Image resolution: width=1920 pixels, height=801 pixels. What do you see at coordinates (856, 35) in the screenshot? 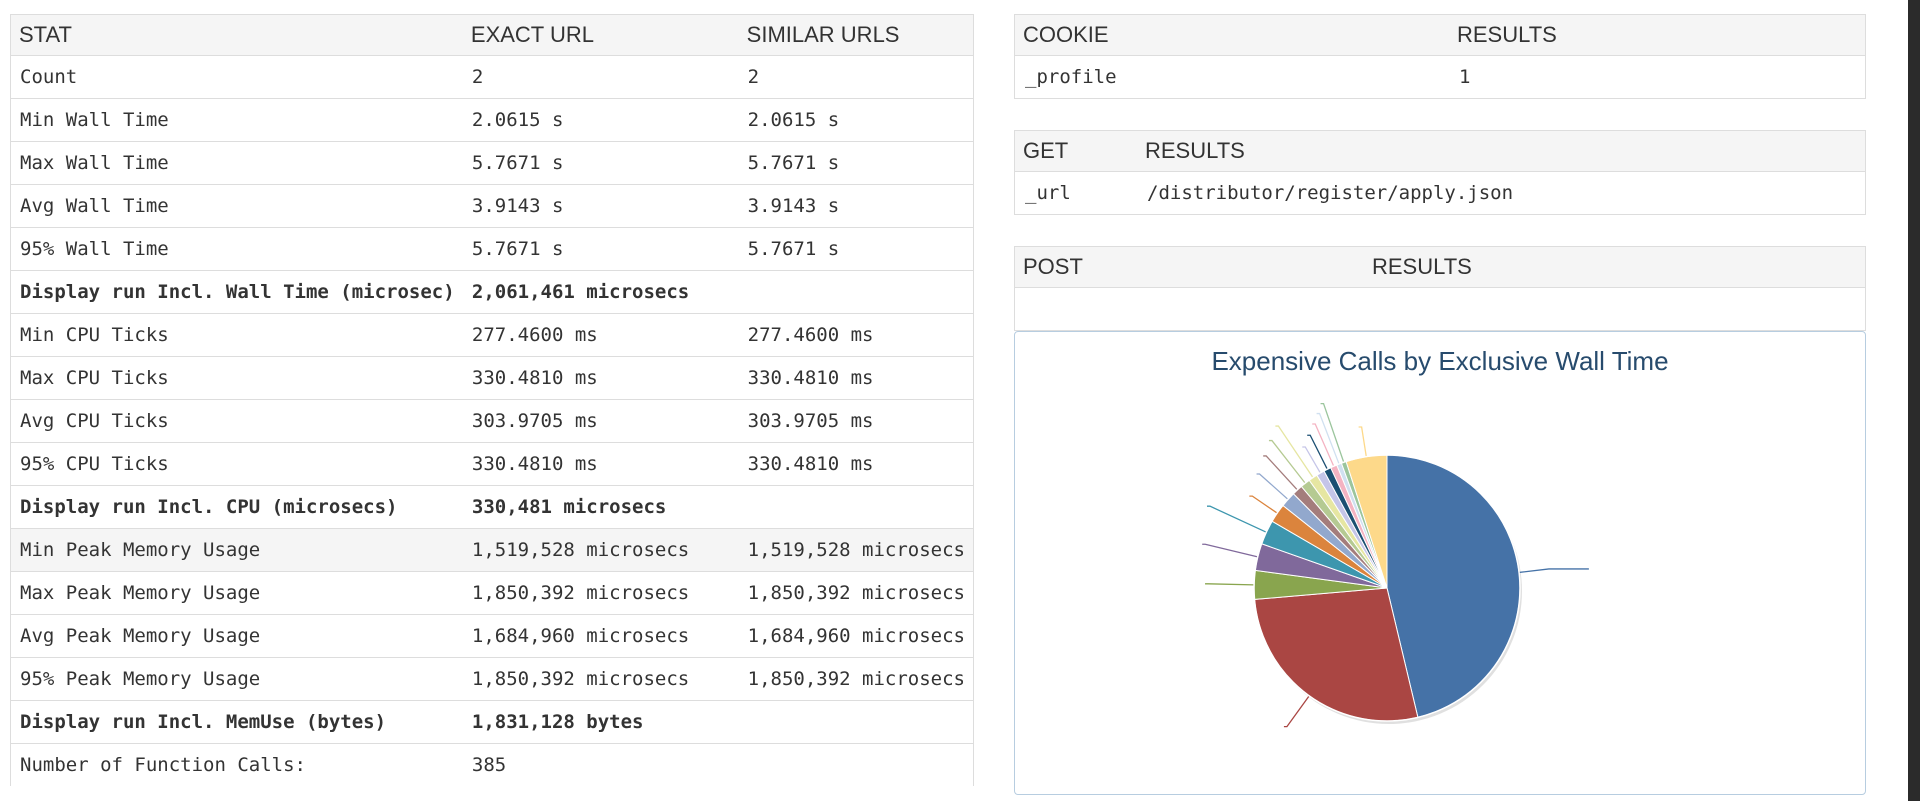
I see `col-similar-urls: SIMILAR URLS` at bounding box center [856, 35].